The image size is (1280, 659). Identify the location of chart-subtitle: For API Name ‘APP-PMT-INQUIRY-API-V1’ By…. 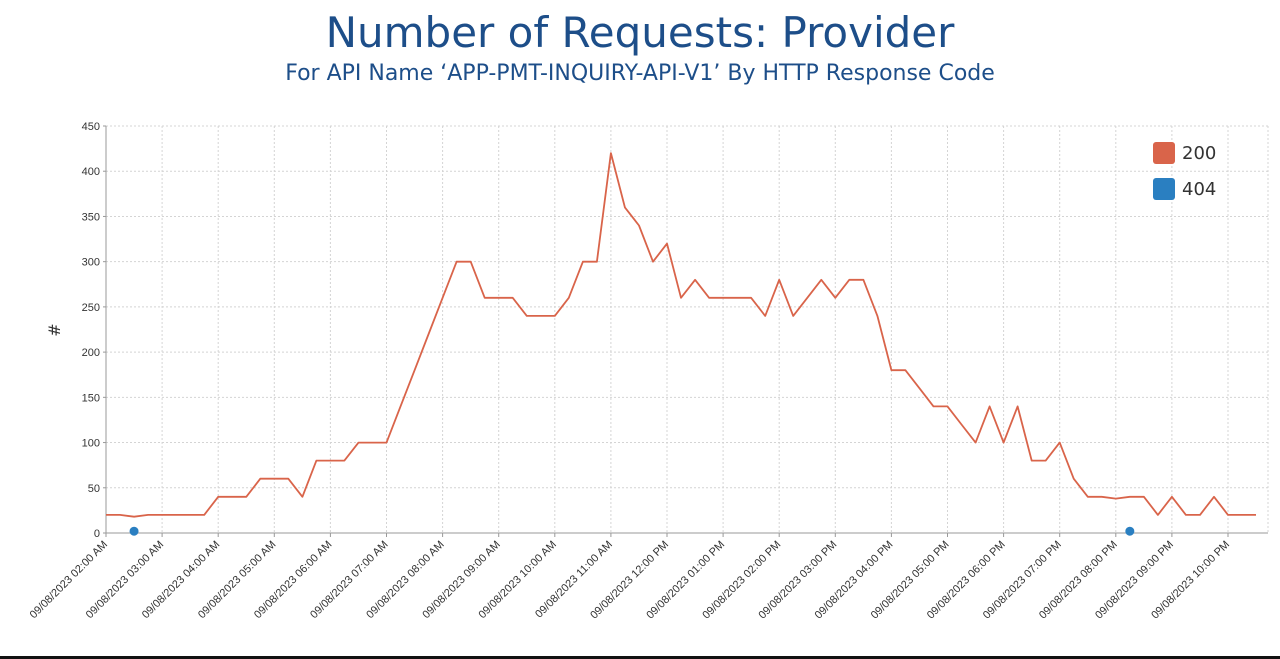
(640, 73).